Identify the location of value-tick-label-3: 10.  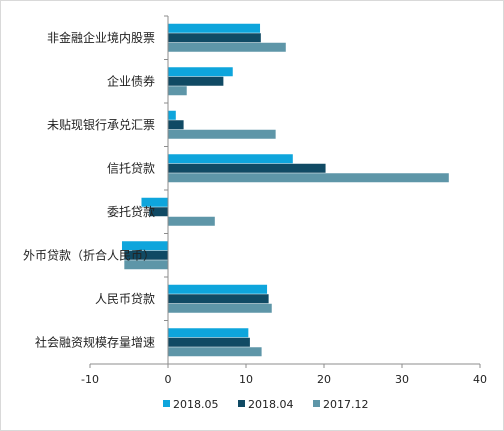
(246, 379).